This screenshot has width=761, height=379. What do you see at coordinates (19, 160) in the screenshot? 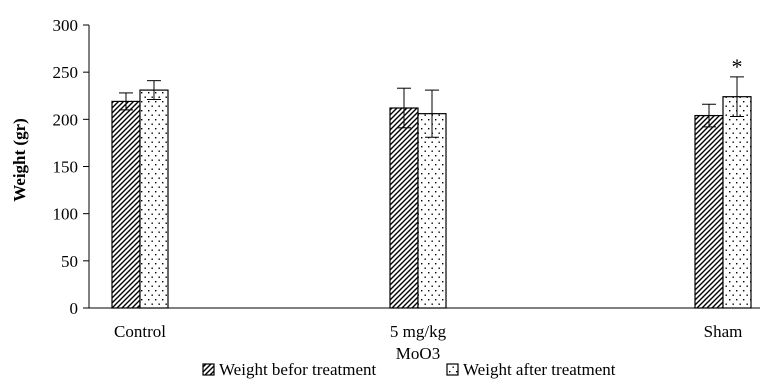
I see `y-axis-title: Weight (gr)` at bounding box center [19, 160].